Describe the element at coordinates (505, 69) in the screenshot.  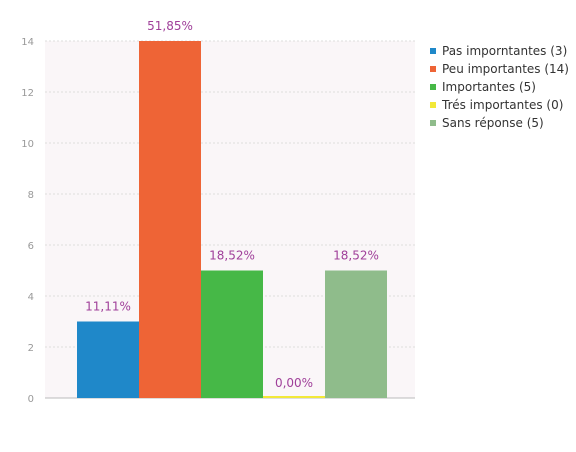
I see `legend-label: Peu importantes (14)` at that location.